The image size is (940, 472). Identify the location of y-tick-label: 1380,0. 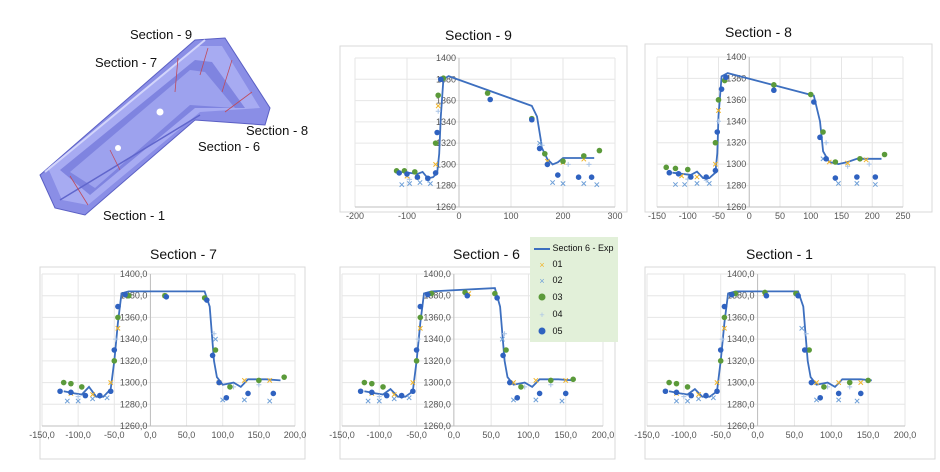
(741, 296).